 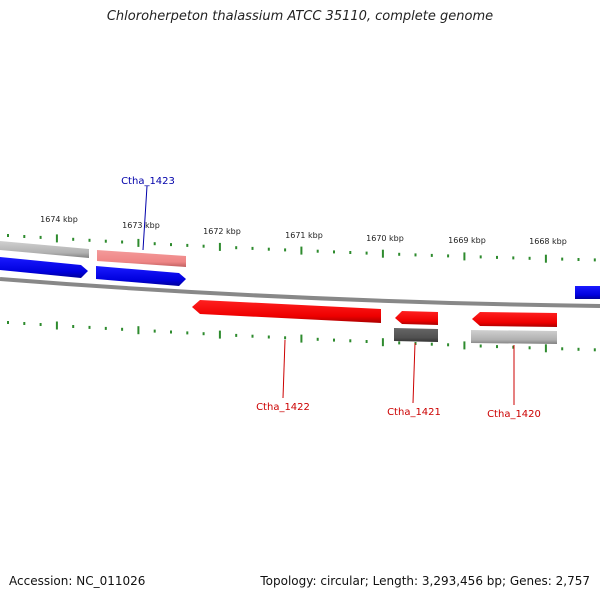 What do you see at coordinates (283, 407) in the screenshot?
I see `gene-label-ctha-1422: Ctha_1422` at bounding box center [283, 407].